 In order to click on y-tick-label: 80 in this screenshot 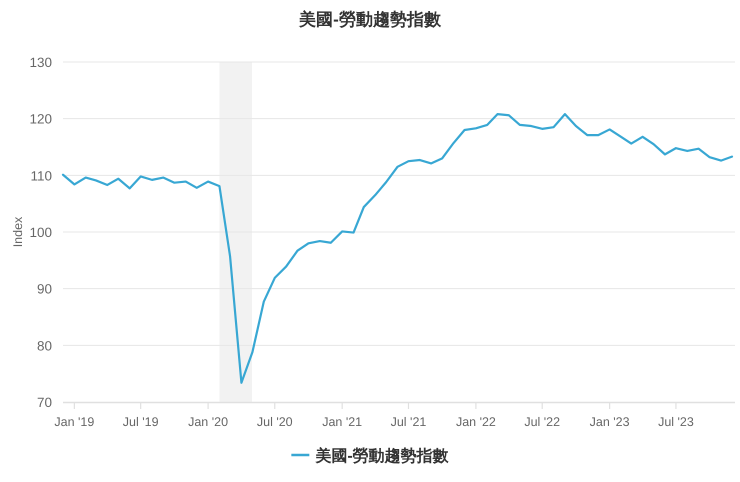, I will do `click(44, 346)`.